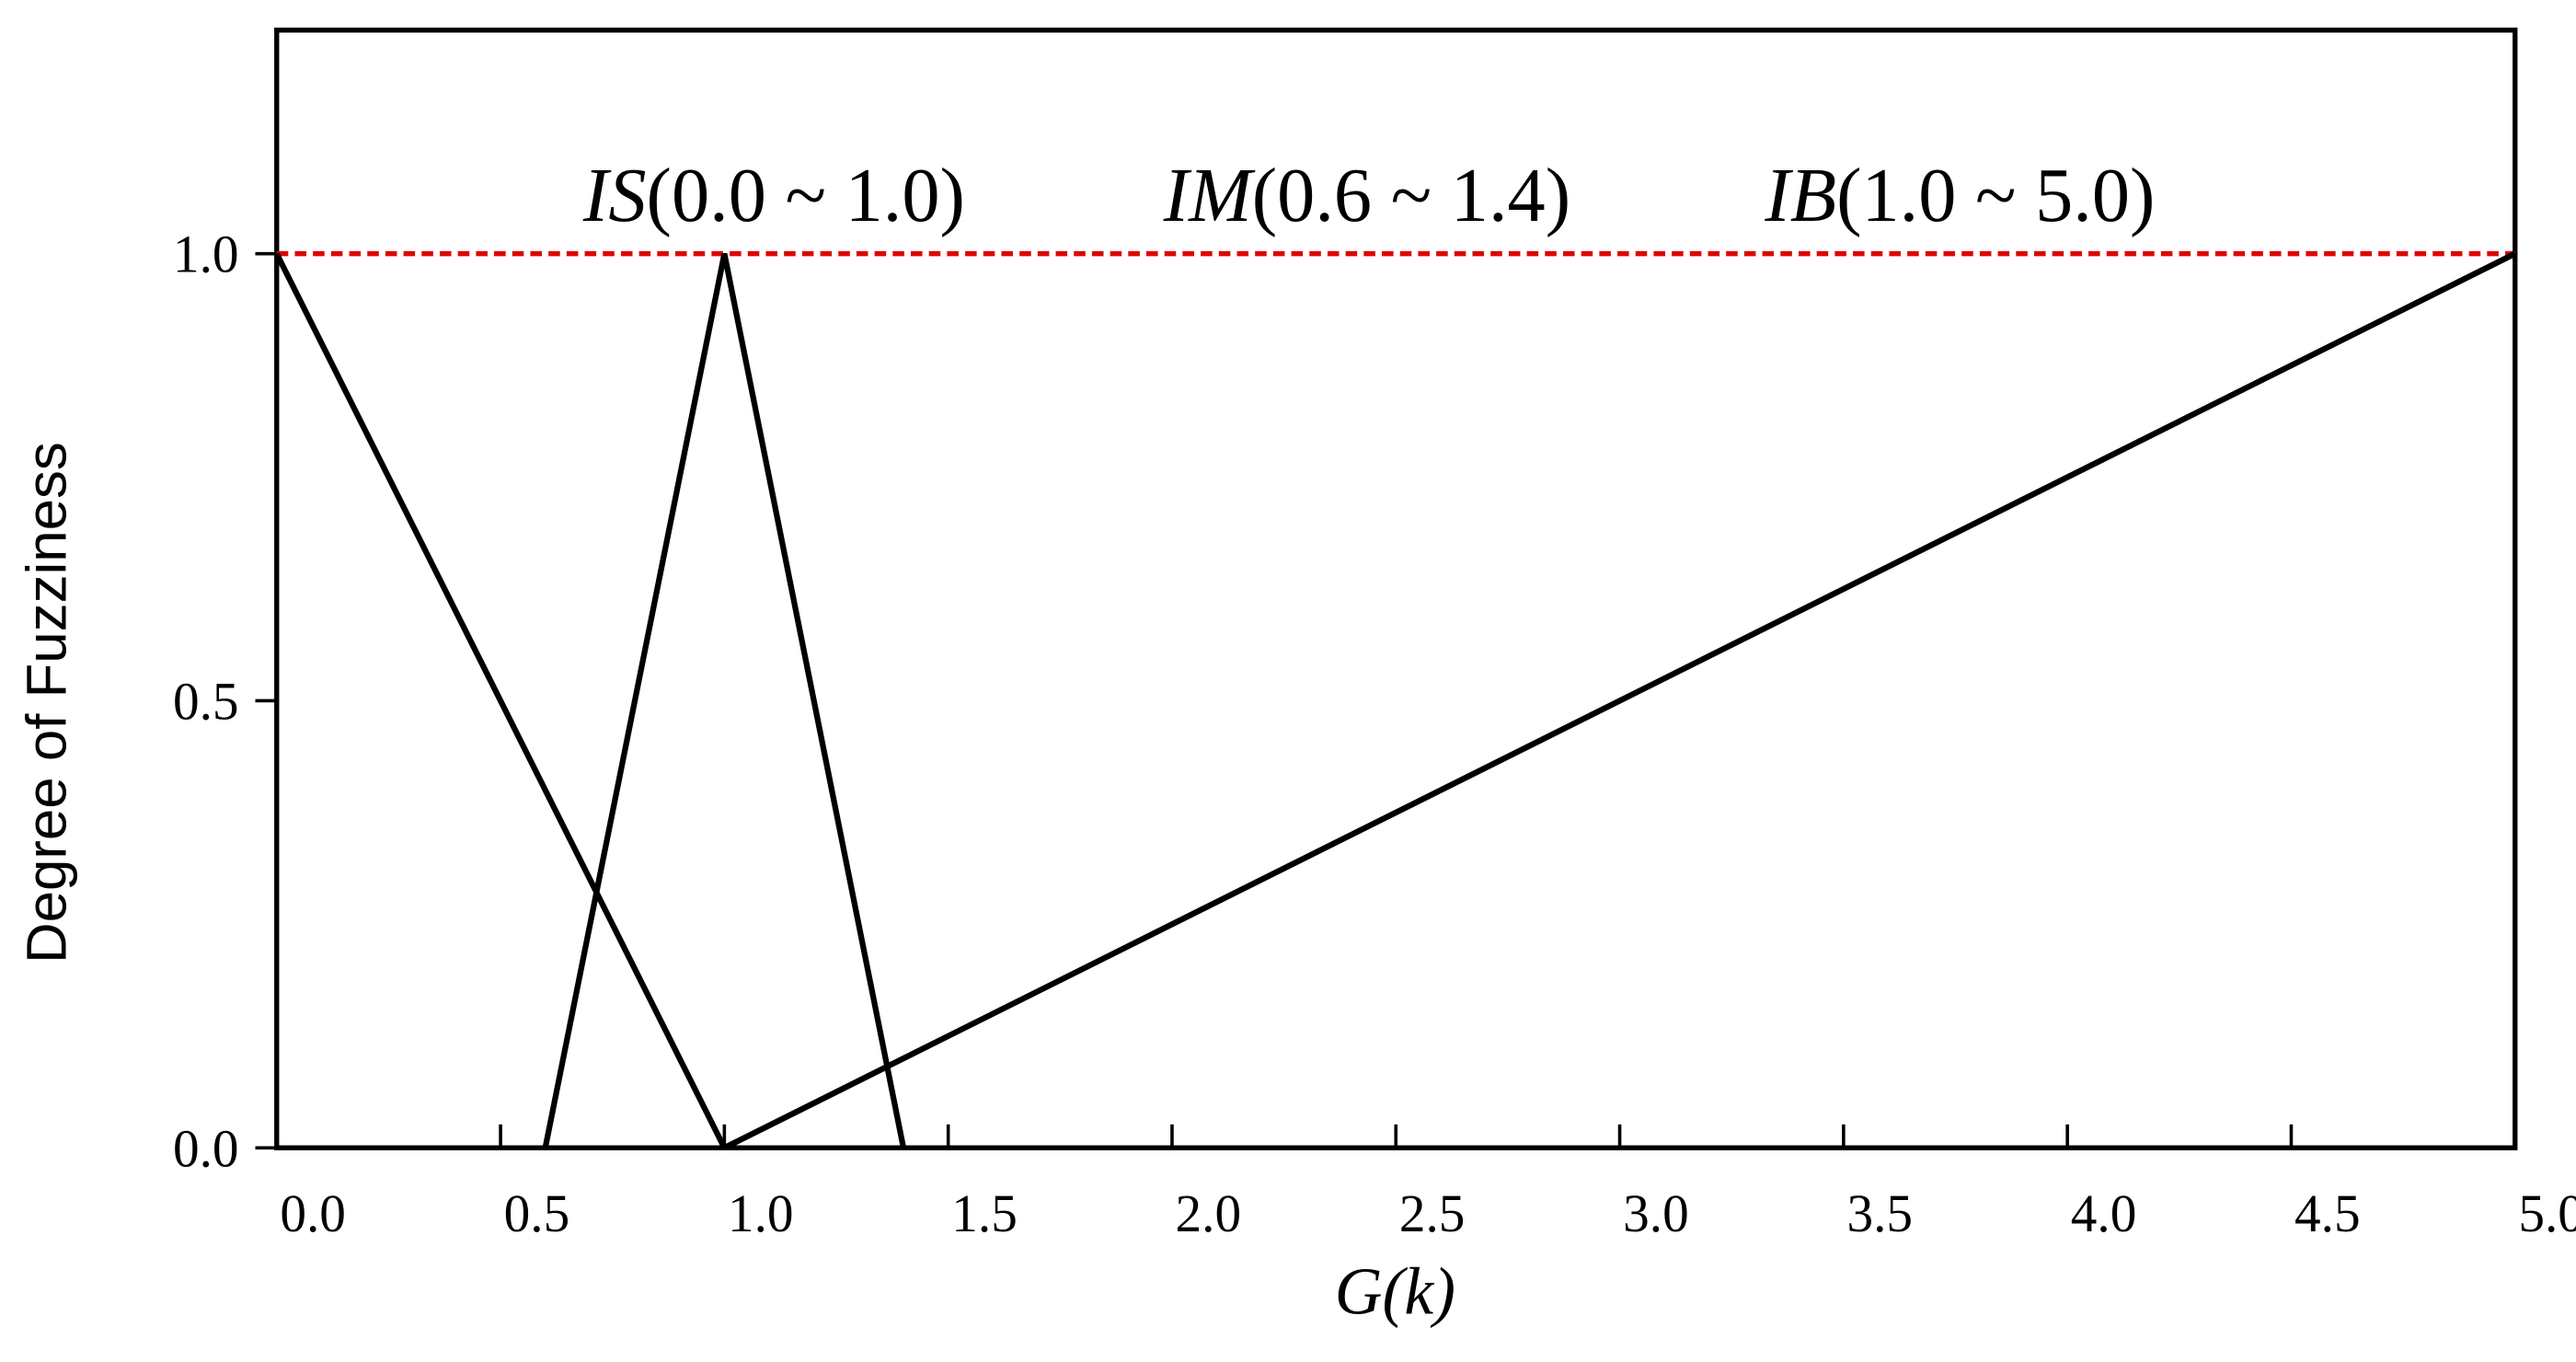  I want to click on series-name: IS, so click(614, 195).